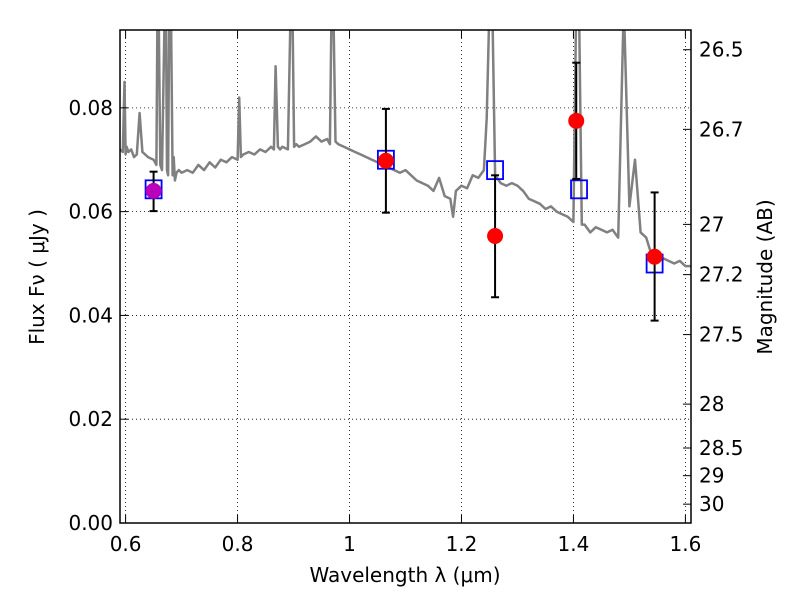 The image size is (800, 600). I want to click on x-tick-label: 1.2, so click(462, 544).